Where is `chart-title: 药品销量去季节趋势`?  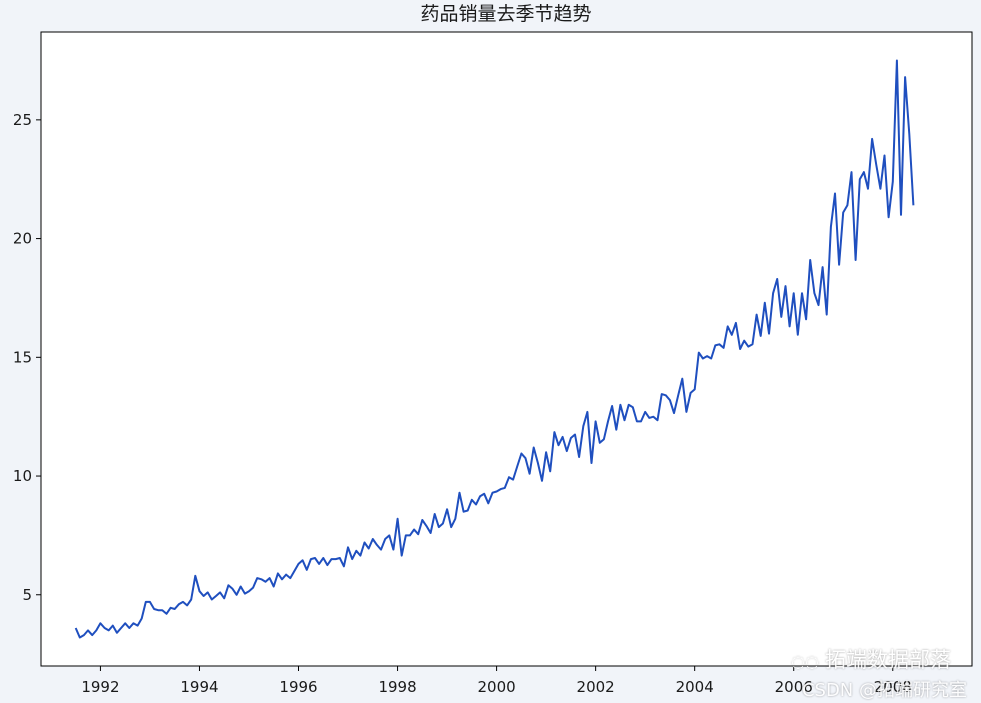 chart-title: 药品销量去季节趋势 is located at coordinates (505, 14).